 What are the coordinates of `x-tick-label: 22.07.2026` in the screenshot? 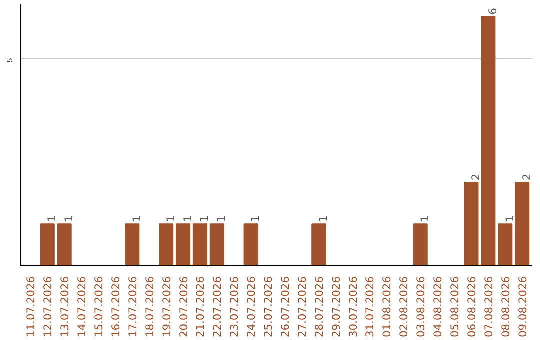 It's located at (217, 307).